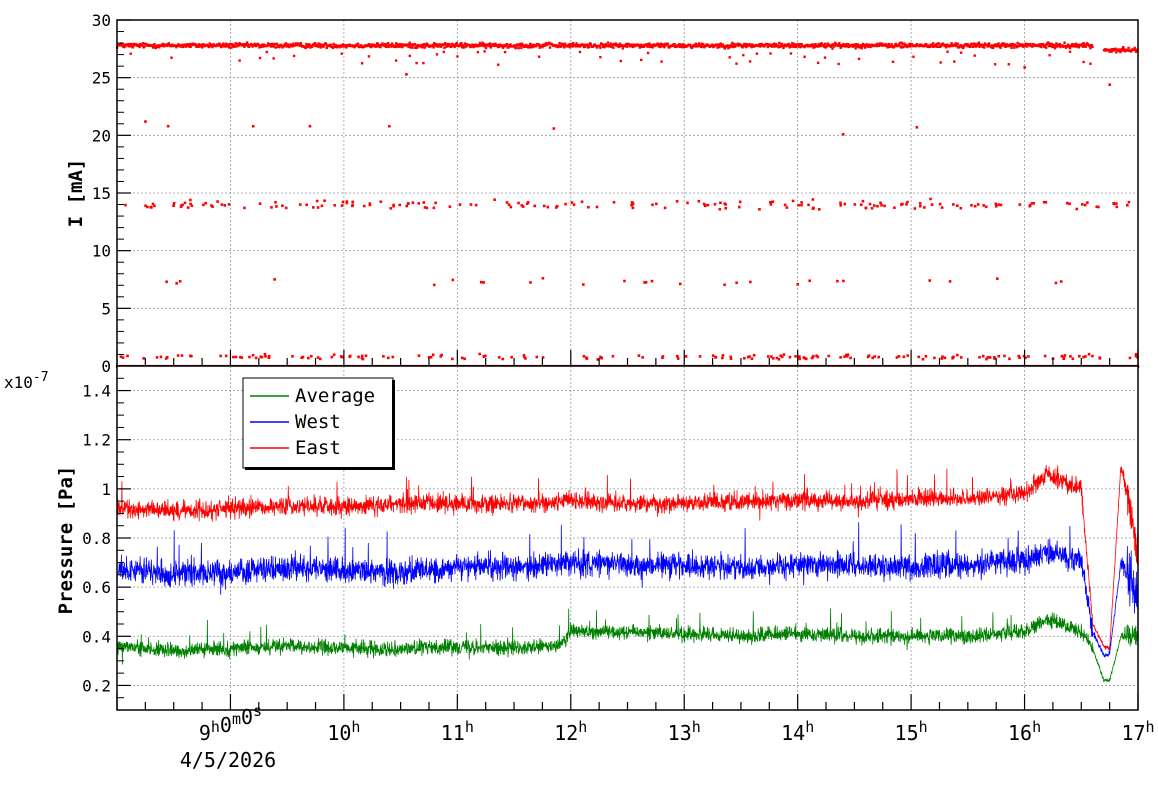  I want to click on legend-label-west: West, so click(318, 422).